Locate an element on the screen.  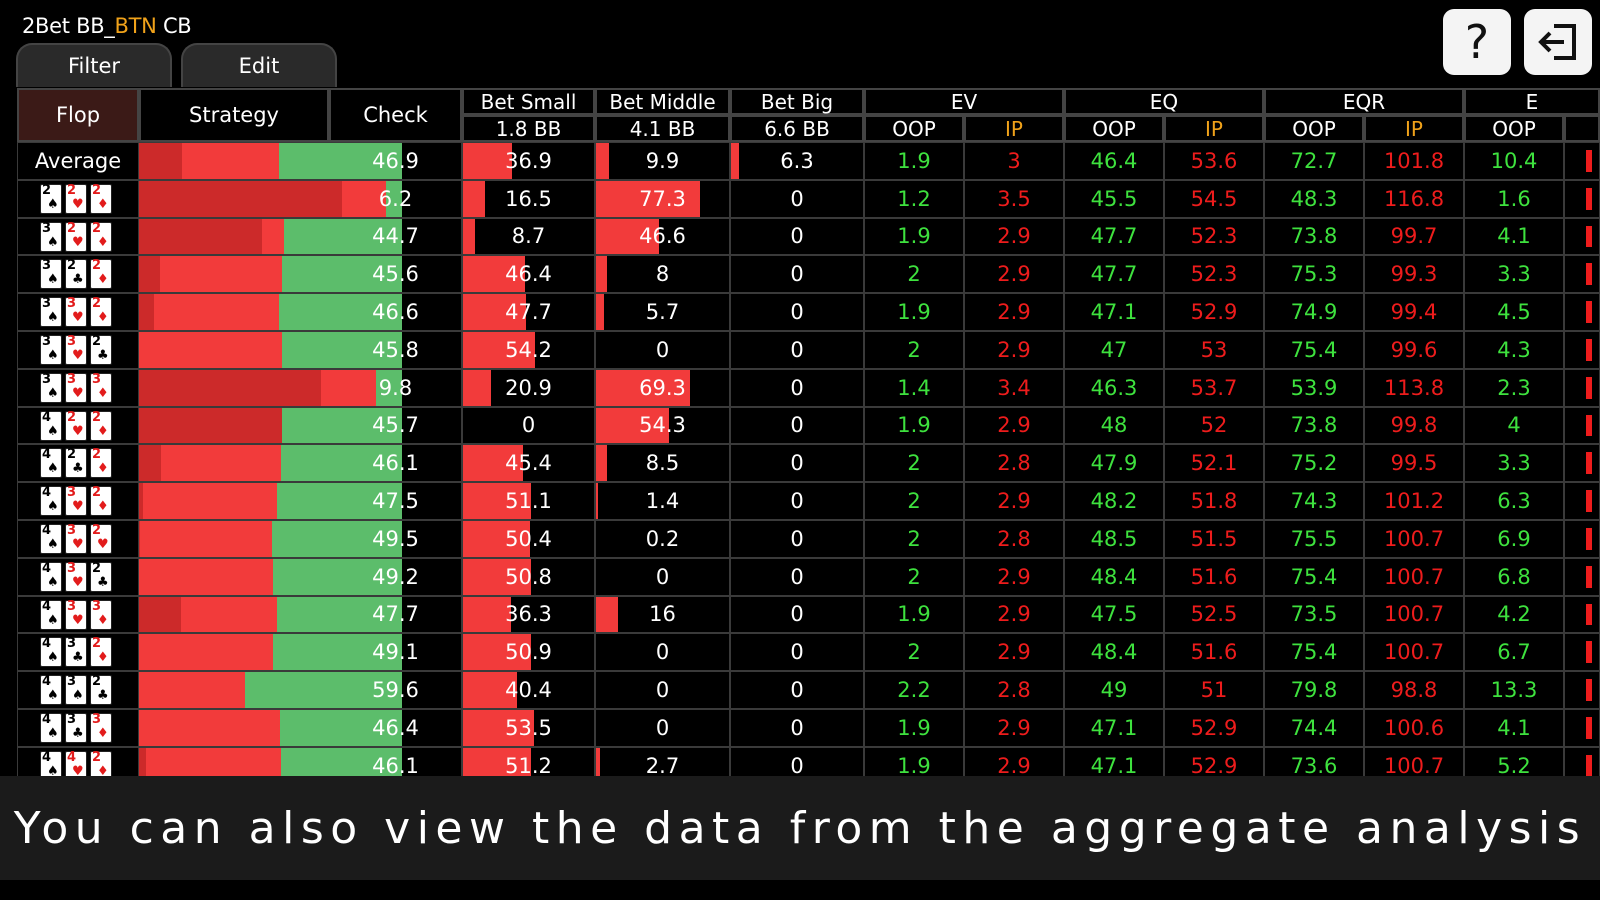
tab-filter: Filter is located at coordinates (94, 65).